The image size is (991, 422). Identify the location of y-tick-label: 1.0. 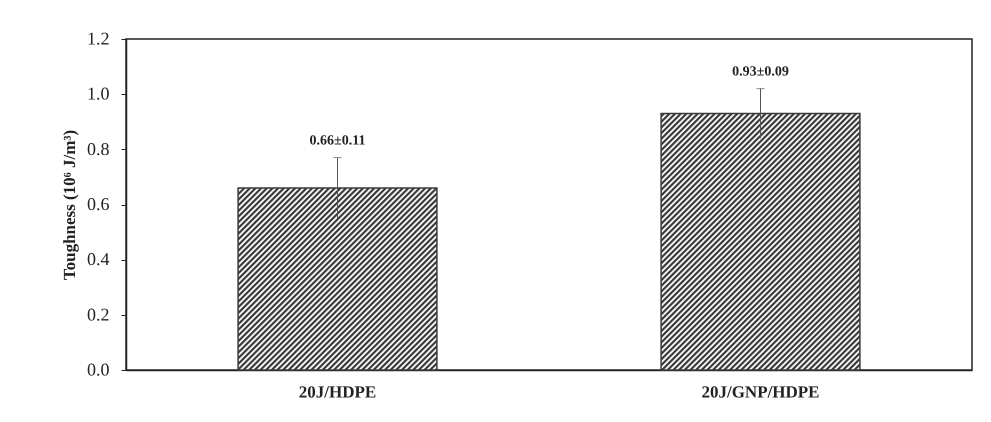
(98, 94).